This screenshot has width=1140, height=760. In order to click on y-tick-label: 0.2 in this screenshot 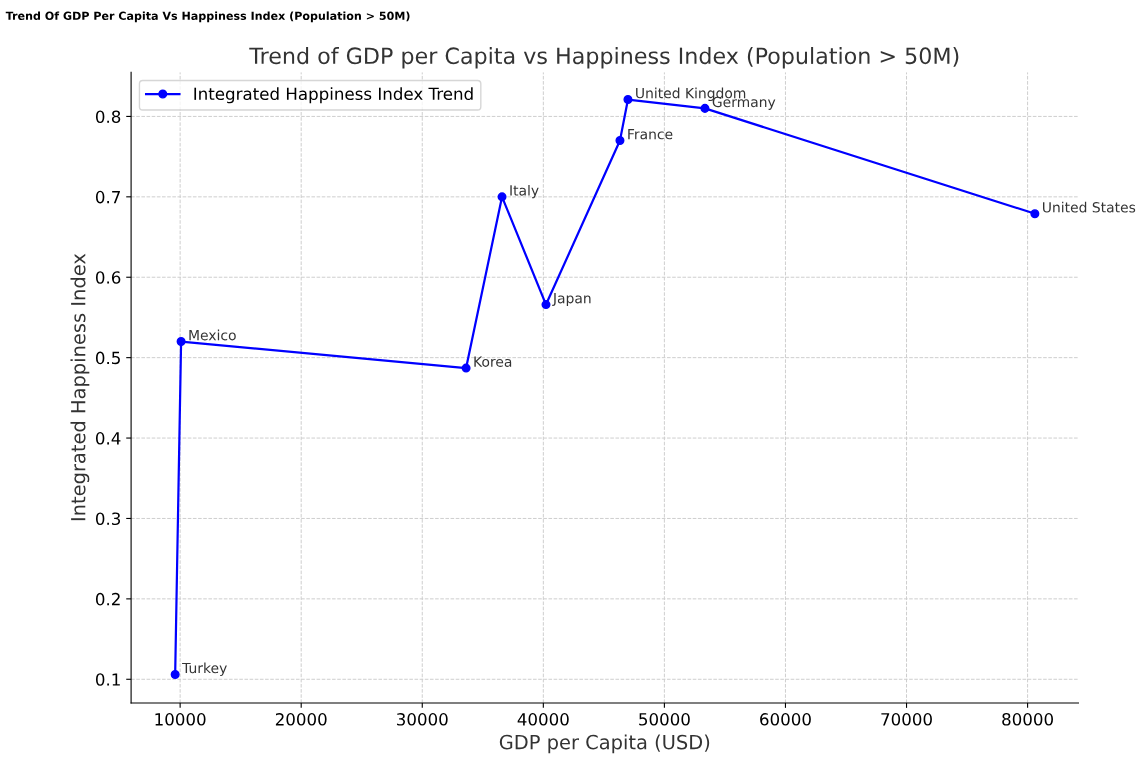, I will do `click(107, 599)`.